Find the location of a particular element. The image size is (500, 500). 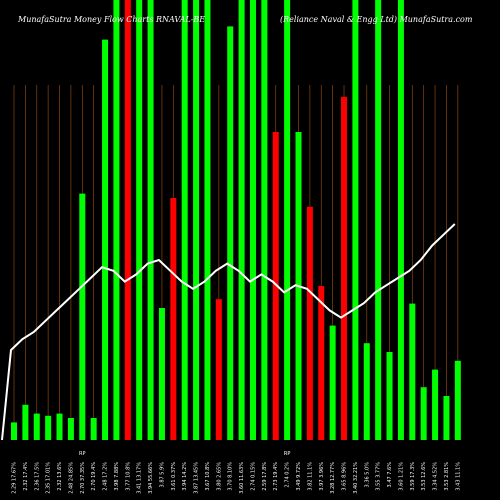

x-tick-label: 3.77 10.8% is located at coordinates (128, 476).